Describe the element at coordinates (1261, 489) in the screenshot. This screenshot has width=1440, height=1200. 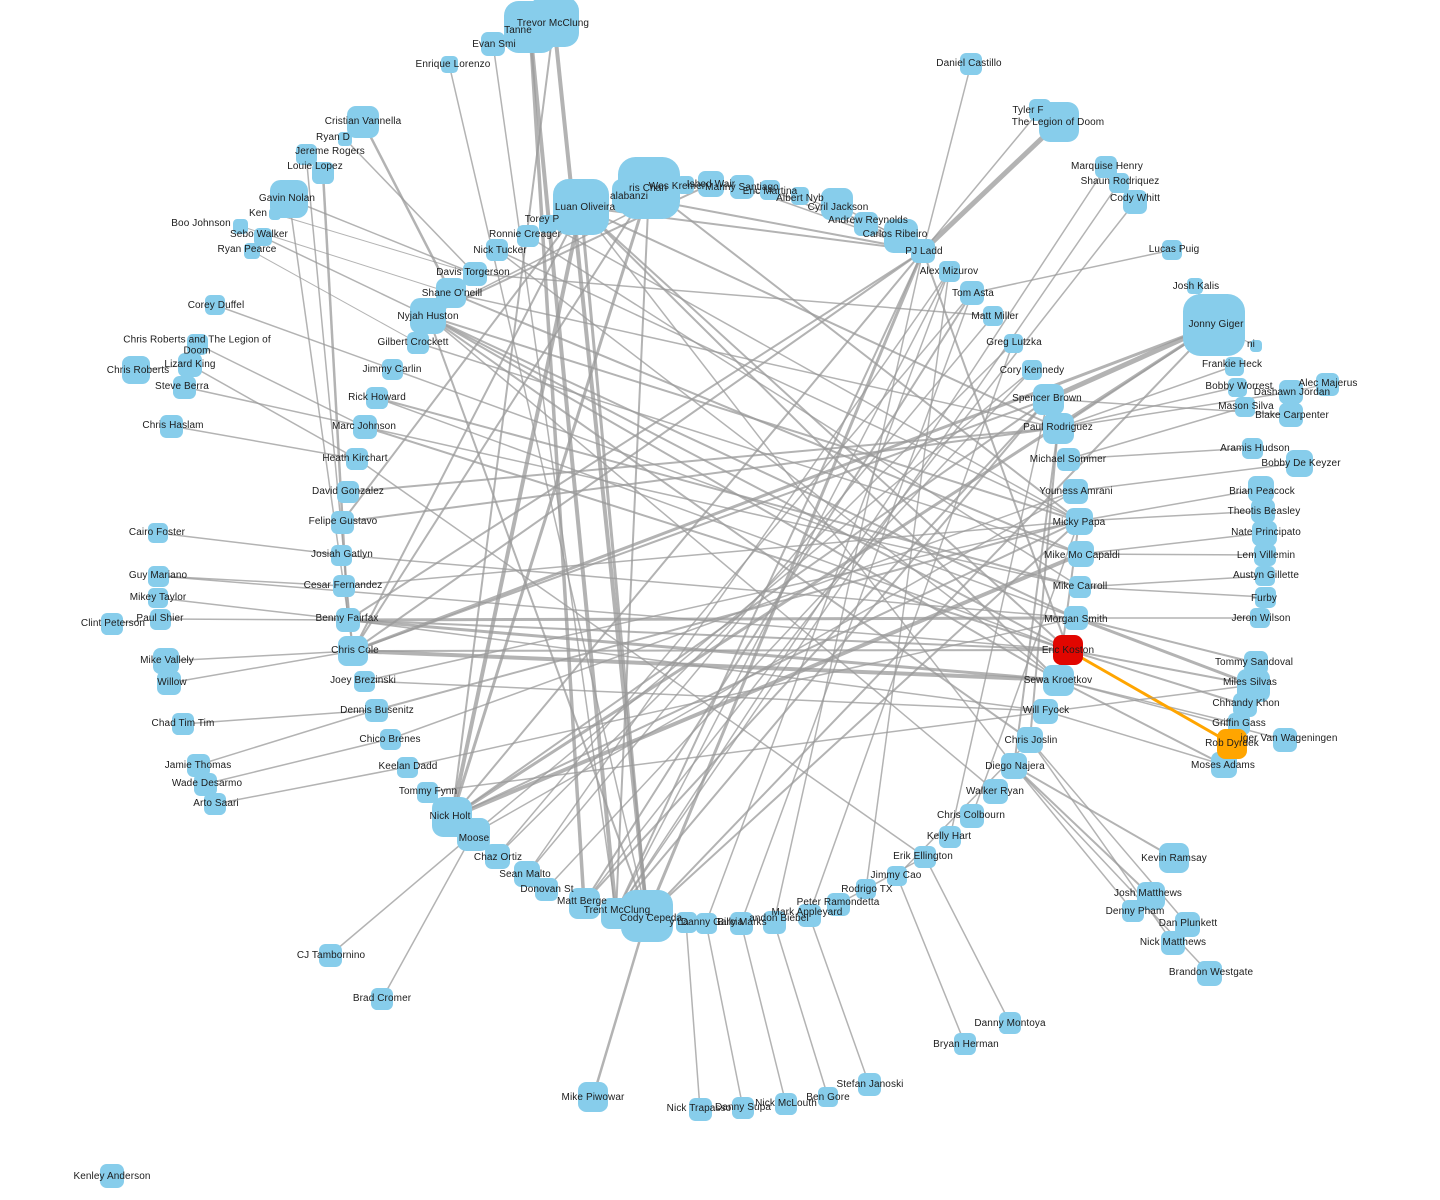
I see `node-brian-peacock` at that location.